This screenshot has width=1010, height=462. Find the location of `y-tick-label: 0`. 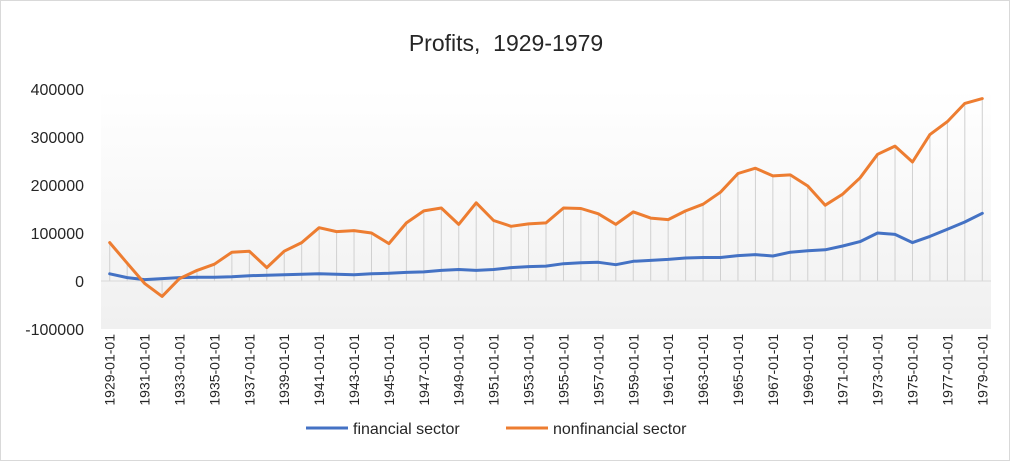

y-tick-label: 0 is located at coordinates (79, 282).